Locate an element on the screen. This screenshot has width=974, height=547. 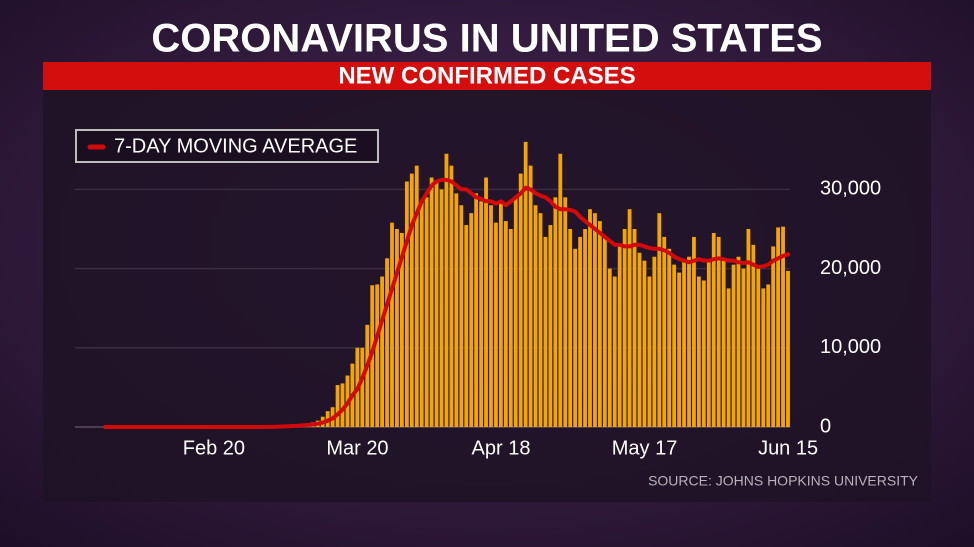
legend-box is located at coordinates (227, 146).